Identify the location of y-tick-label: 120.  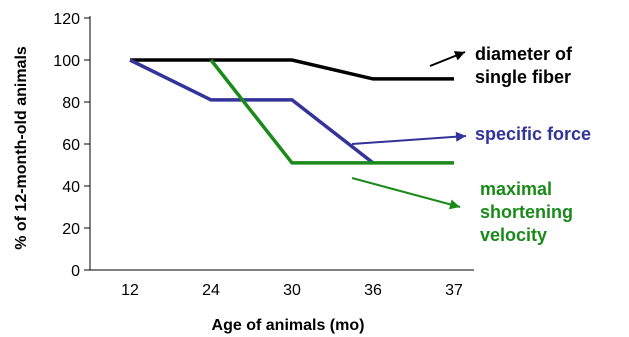
(66, 19).